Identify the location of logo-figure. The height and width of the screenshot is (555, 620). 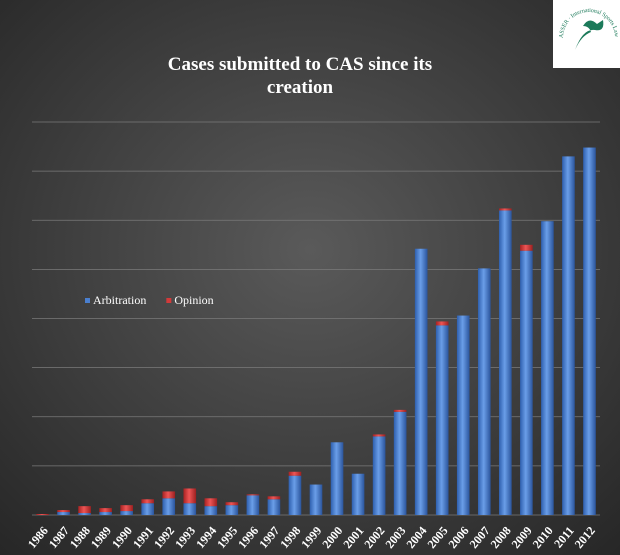
(589, 35).